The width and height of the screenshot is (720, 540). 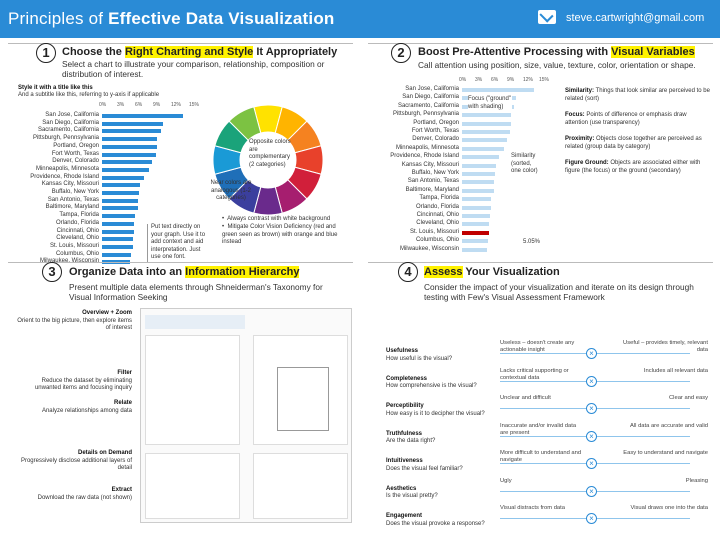 What do you see at coordinates (69, 261) in the screenshot?
I see `row-label: Milwaukee, Wisconsin` at bounding box center [69, 261].